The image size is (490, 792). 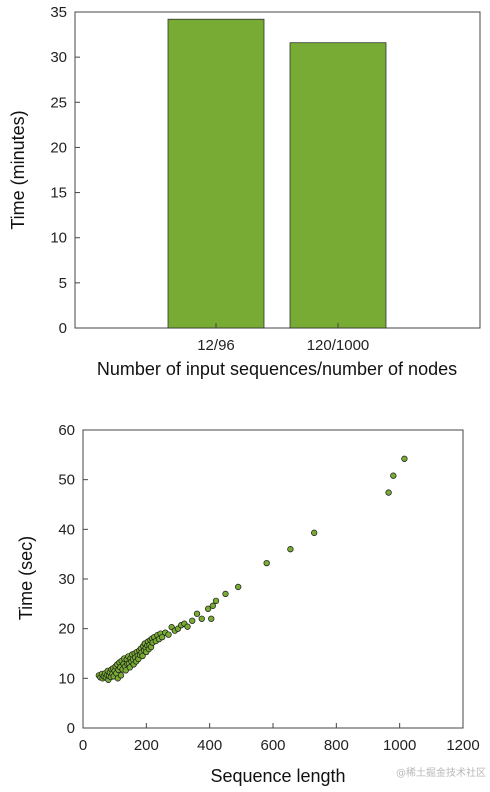 What do you see at coordinates (58, 147) in the screenshot?
I see `bar-y-tick-label: 20` at bounding box center [58, 147].